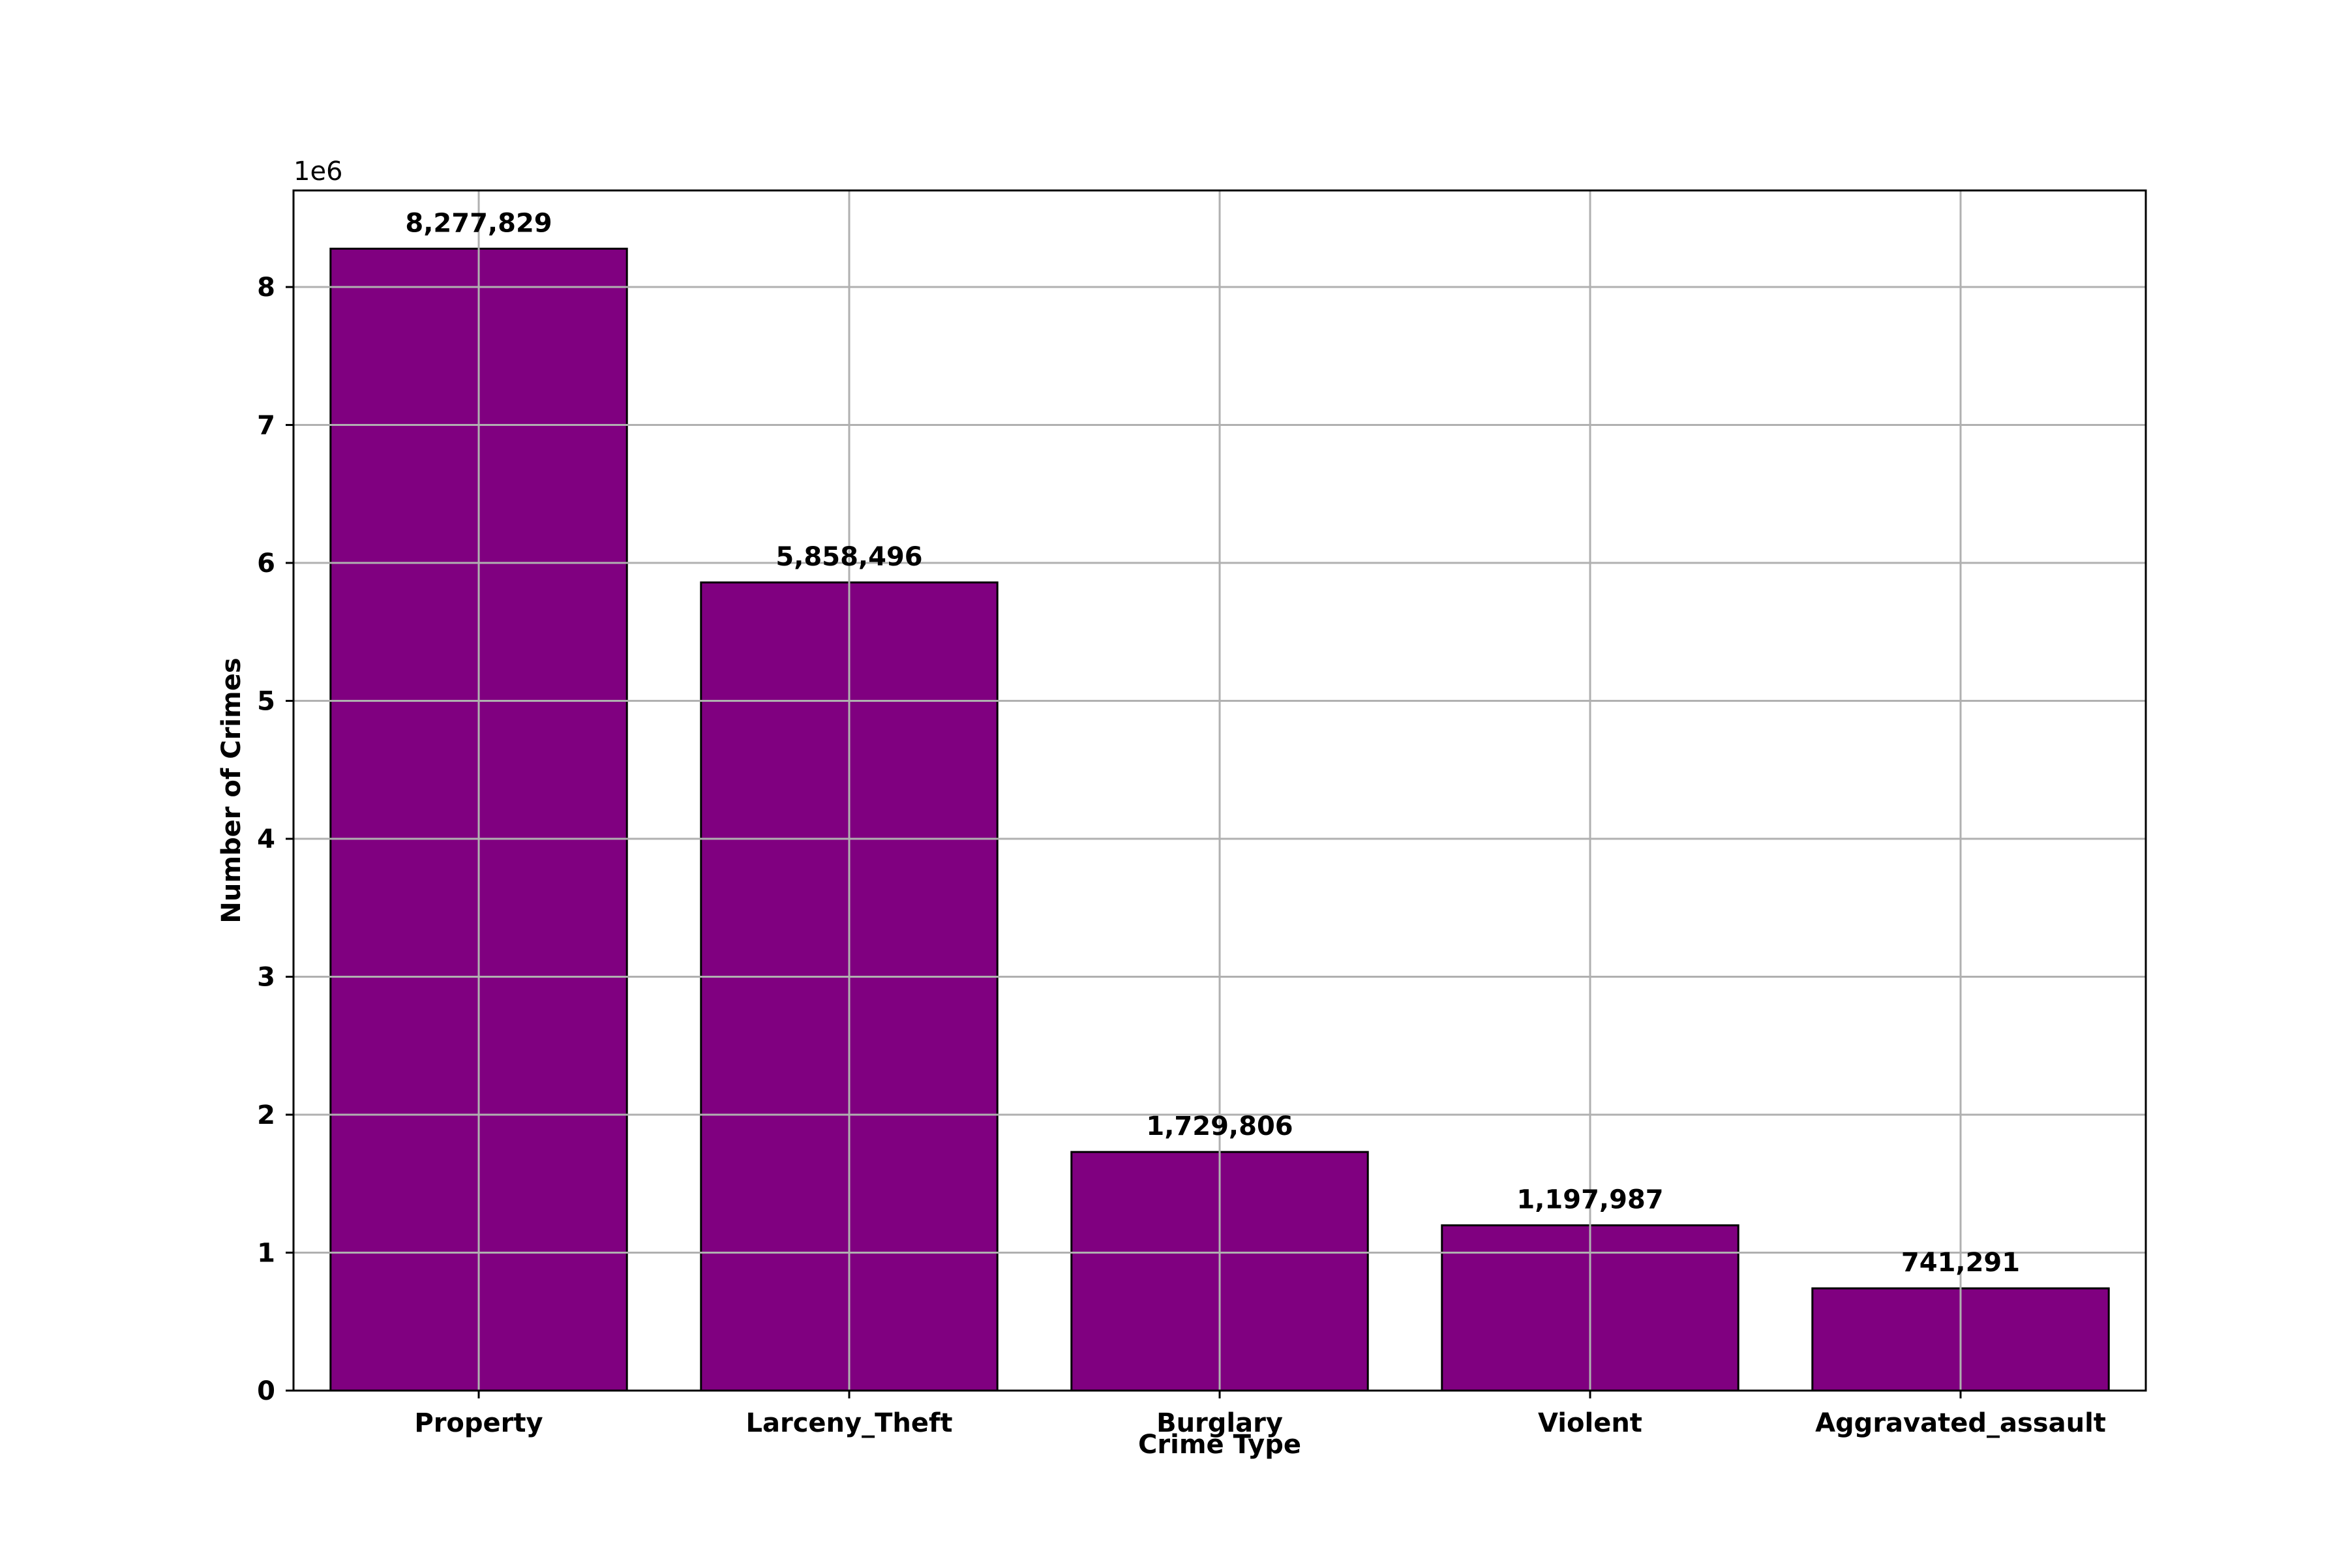 This screenshot has width=2348, height=1568. Describe the element at coordinates (266, 702) in the screenshot. I see `y-tick-label: 5` at that location.